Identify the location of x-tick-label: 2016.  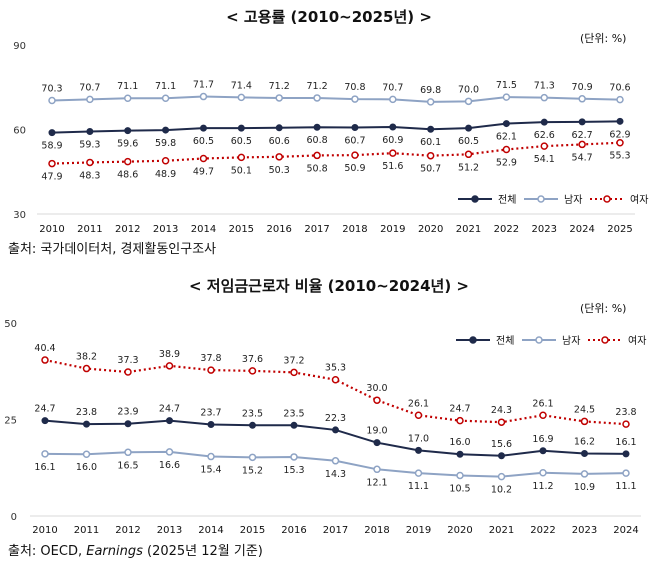
(293, 530).